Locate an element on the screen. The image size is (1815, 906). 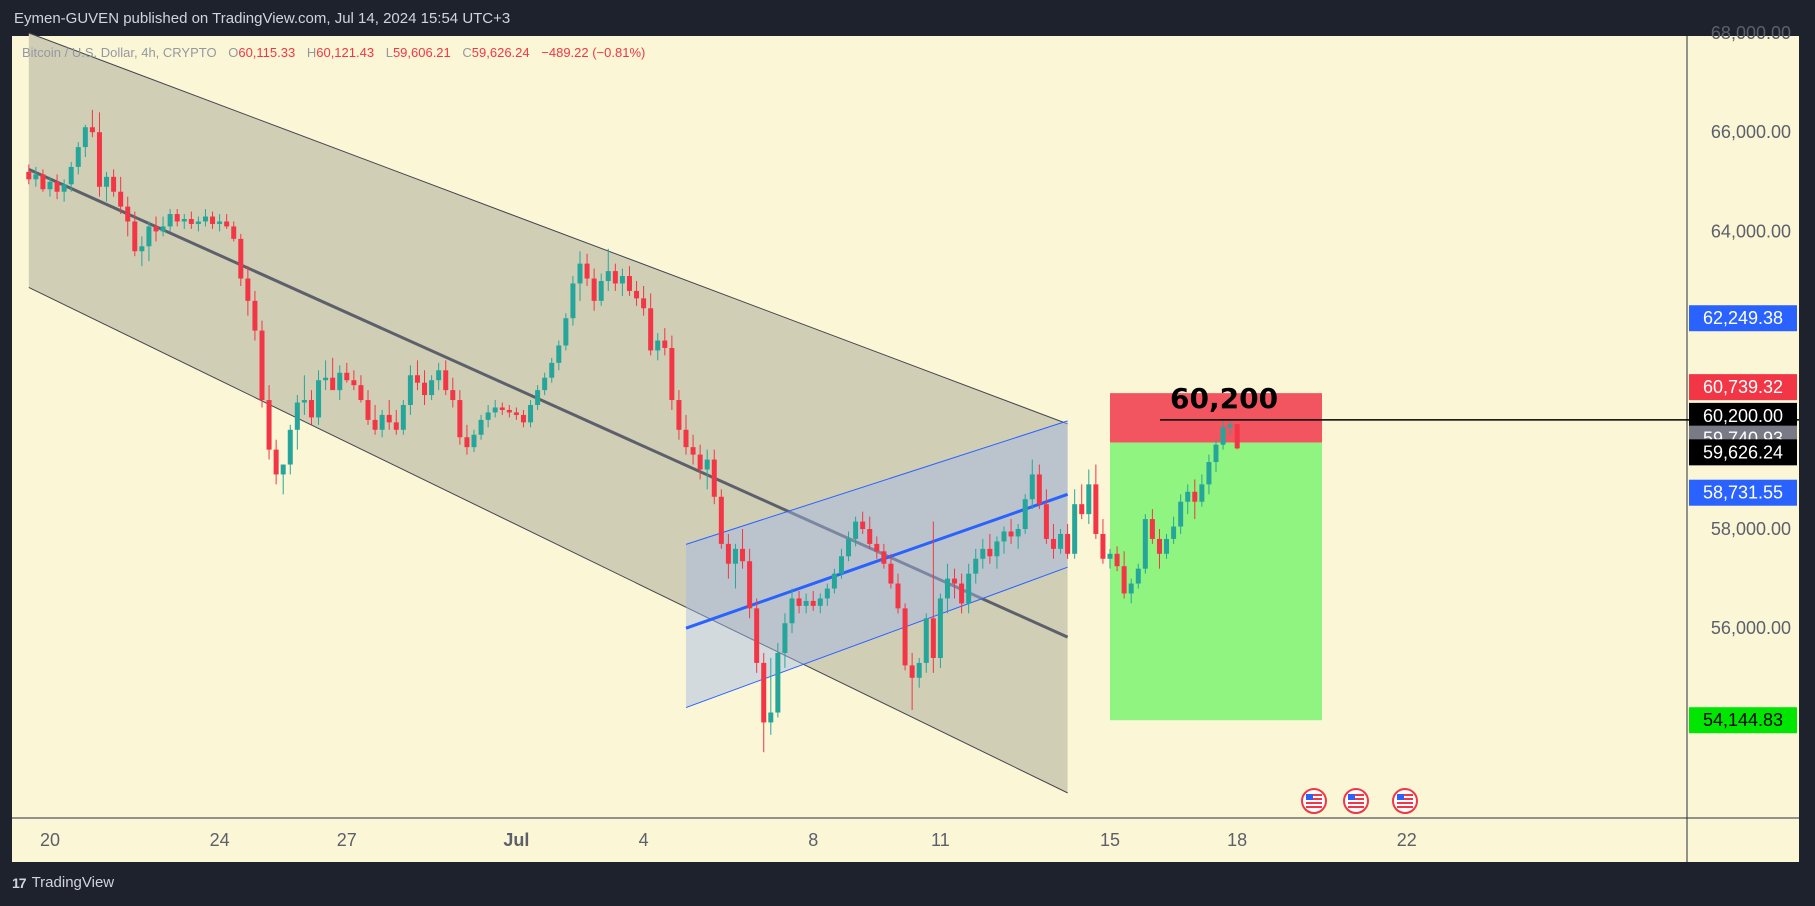
high-label: H is located at coordinates (311, 52).